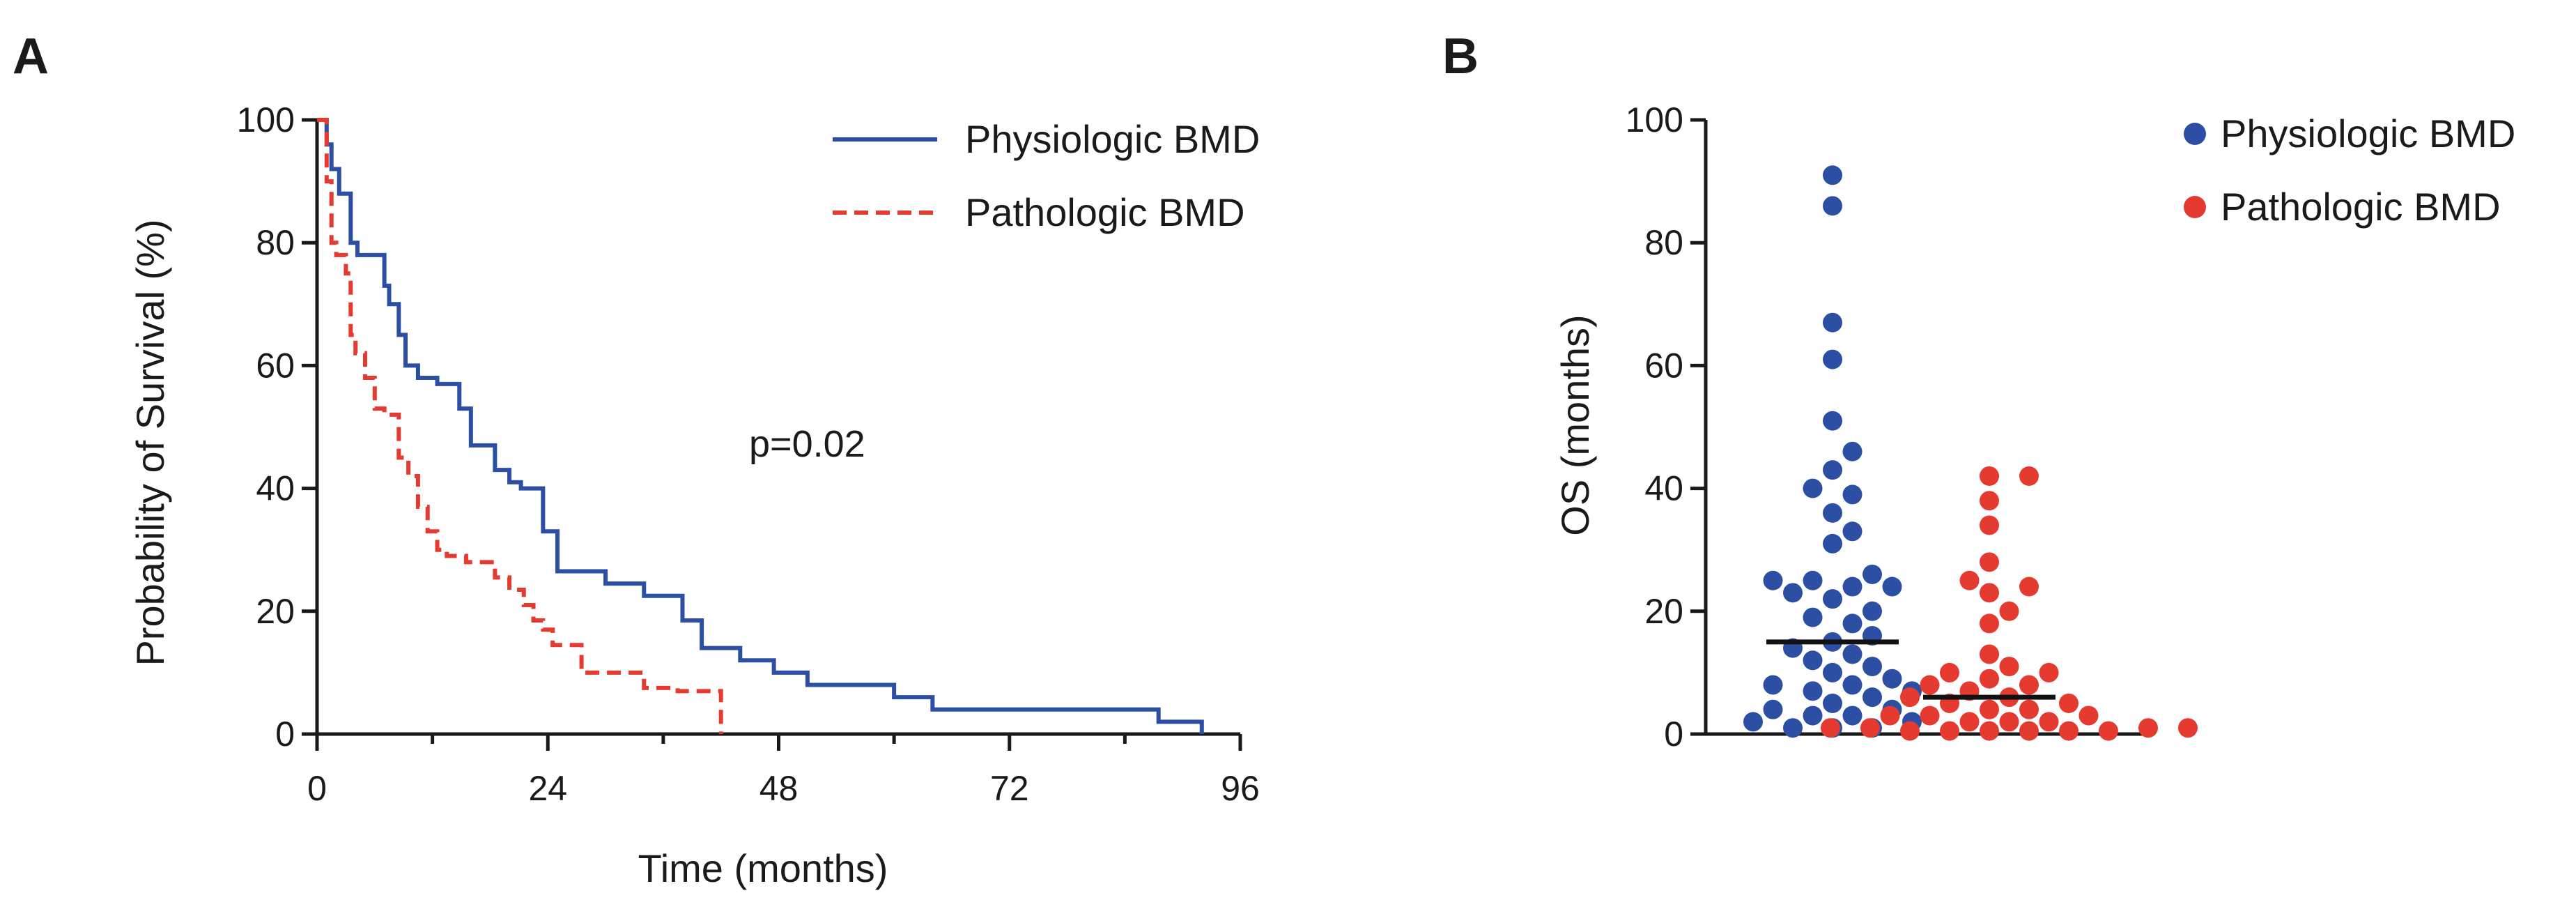 The width and height of the screenshot is (2576, 916). Describe the element at coordinates (763, 868) in the screenshot. I see `panel-a-x-axis-title: Time (months)` at that location.